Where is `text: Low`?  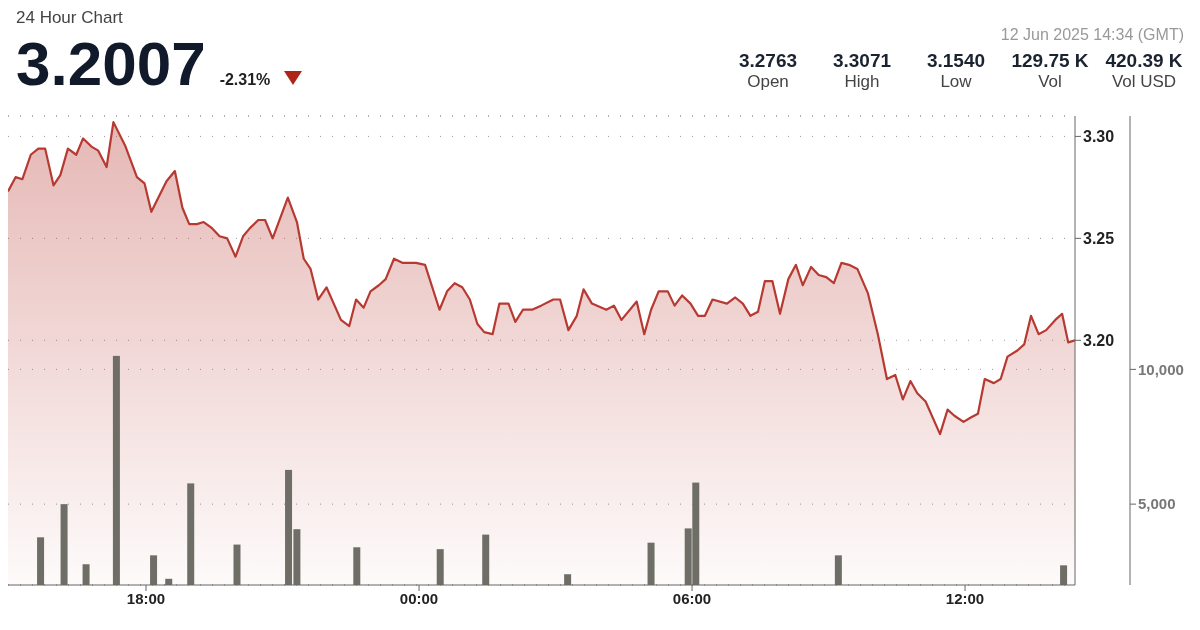 text: Low is located at coordinates (956, 82).